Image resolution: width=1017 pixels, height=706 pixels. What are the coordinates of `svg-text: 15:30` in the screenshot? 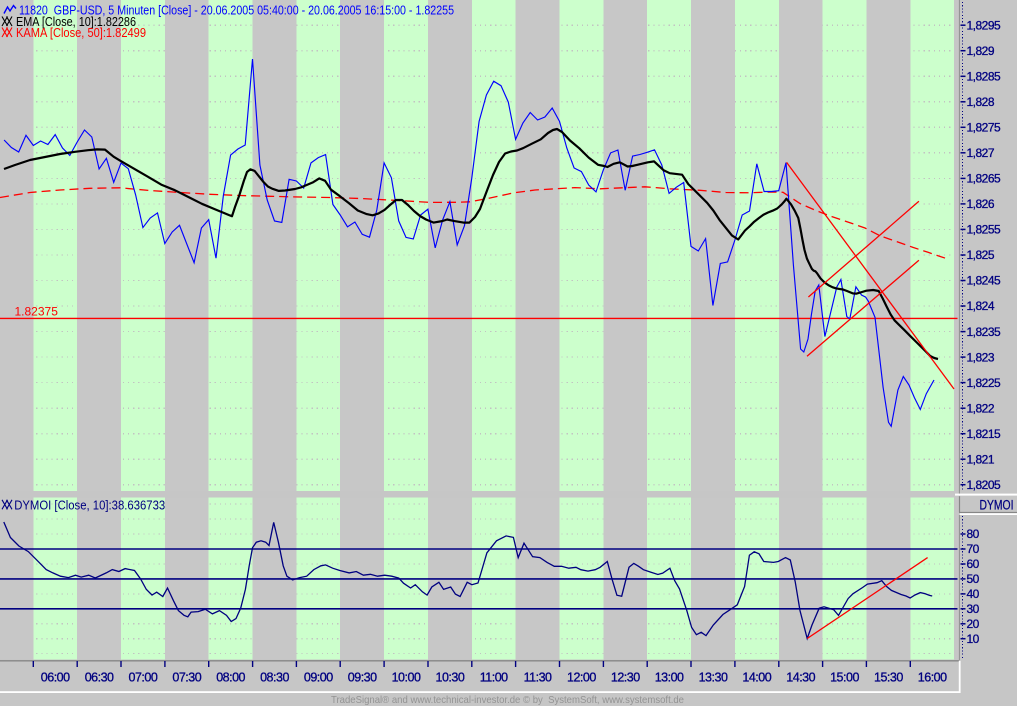 It's located at (888, 677).